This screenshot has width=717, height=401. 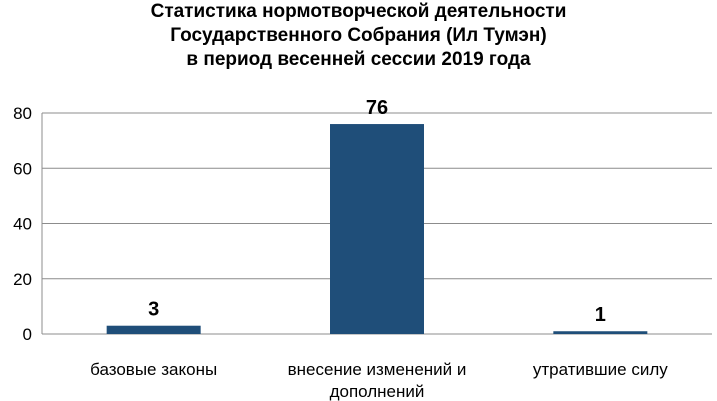 I want to click on x-tick-label: утратившие силу, so click(x=600, y=369).